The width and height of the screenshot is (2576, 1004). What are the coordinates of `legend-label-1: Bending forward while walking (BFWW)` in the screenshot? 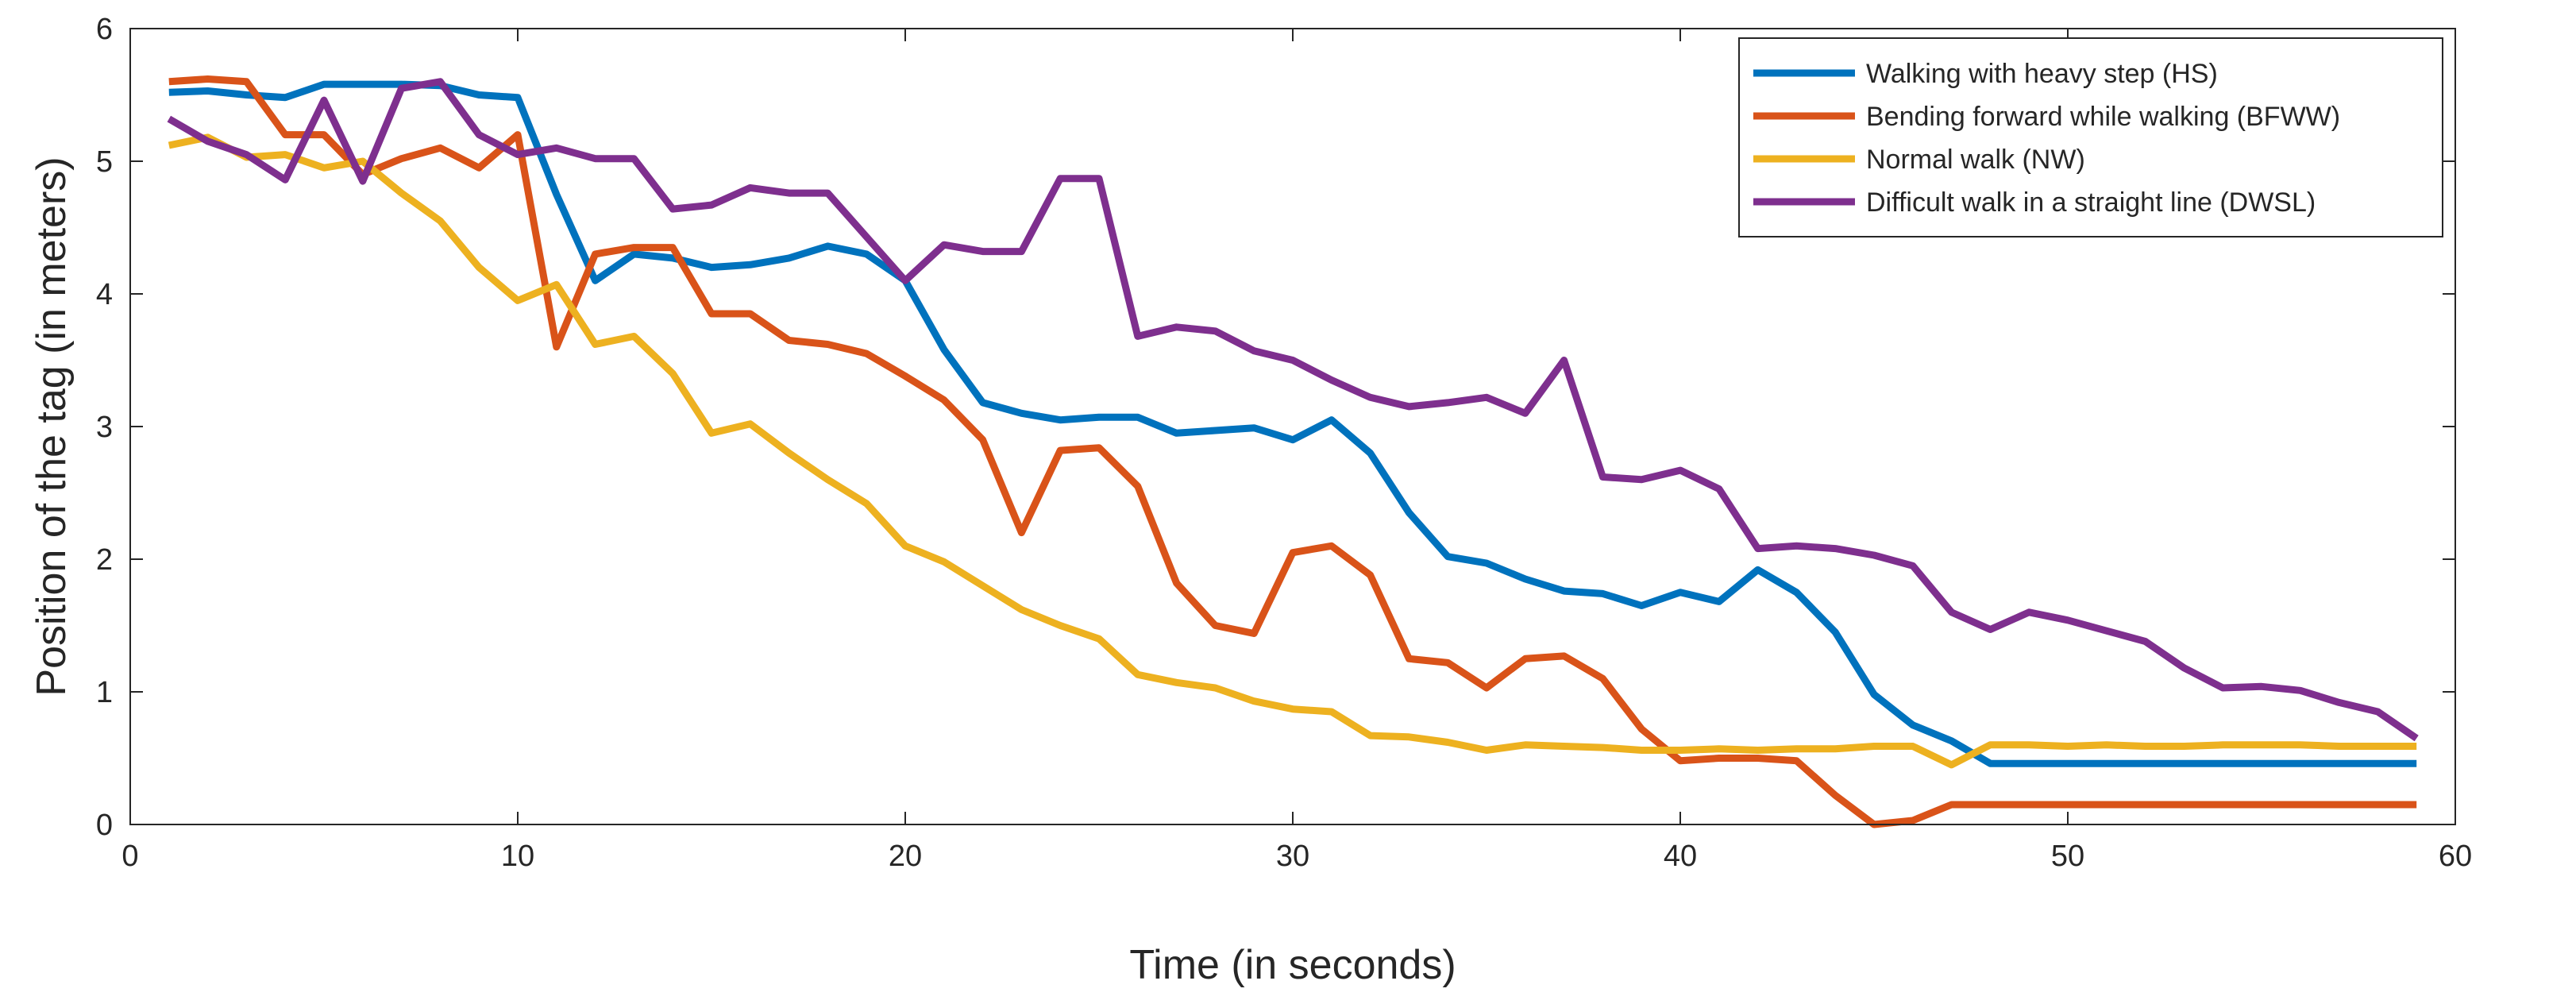 It's located at (2103, 117).